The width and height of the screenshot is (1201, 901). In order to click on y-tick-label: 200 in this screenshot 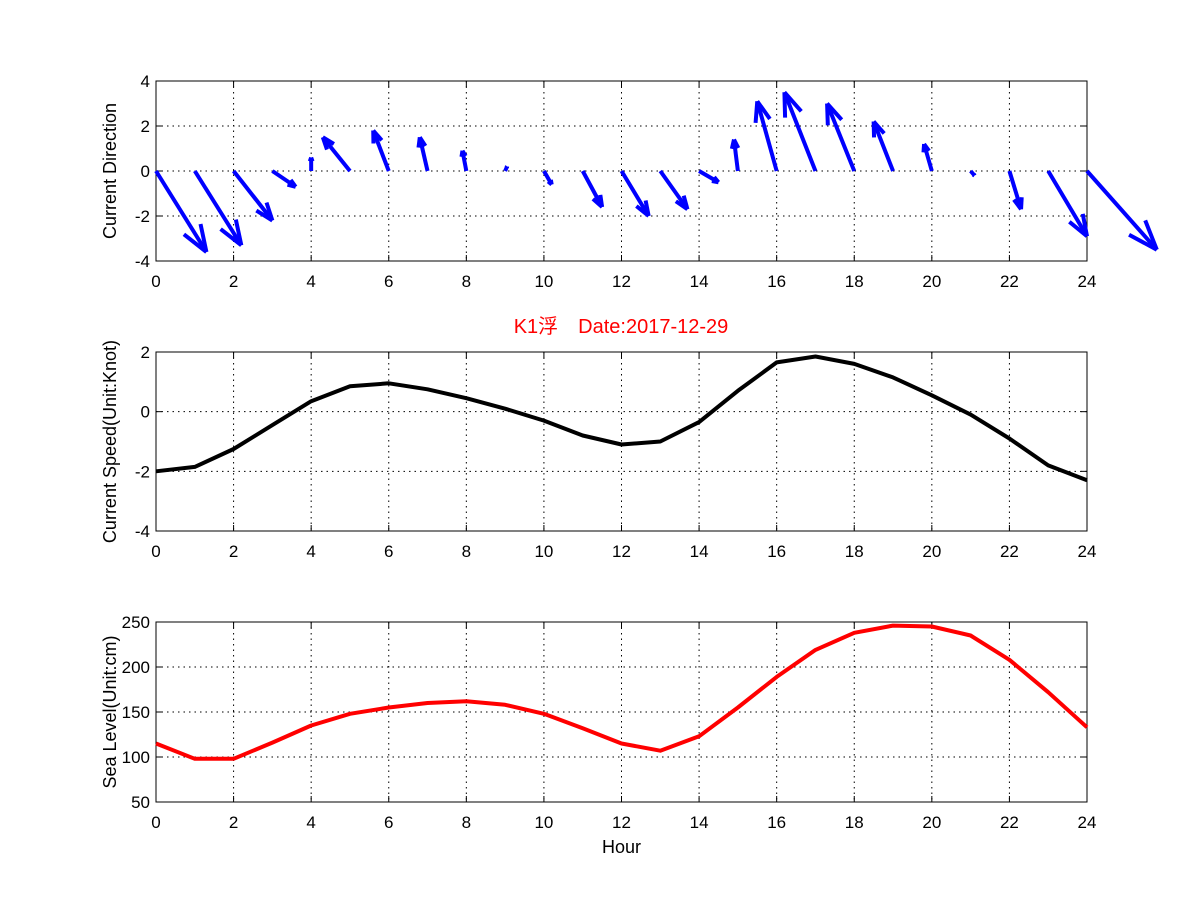, I will do `click(136, 667)`.